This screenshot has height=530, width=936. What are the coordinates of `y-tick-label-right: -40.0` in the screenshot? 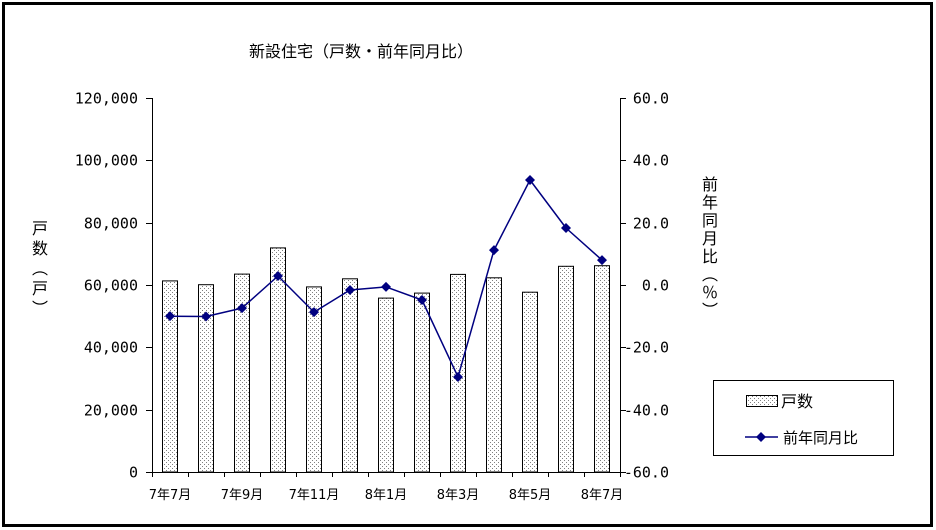 It's located at (646, 411).